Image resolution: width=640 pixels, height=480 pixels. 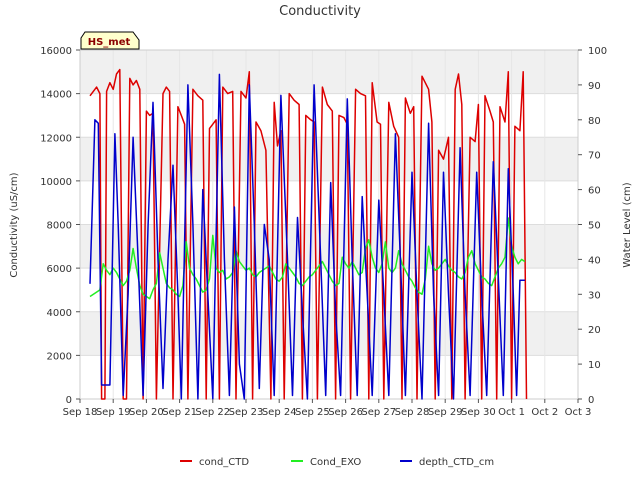 I want to click on y-tick-label: 2000, so click(x=59, y=356).